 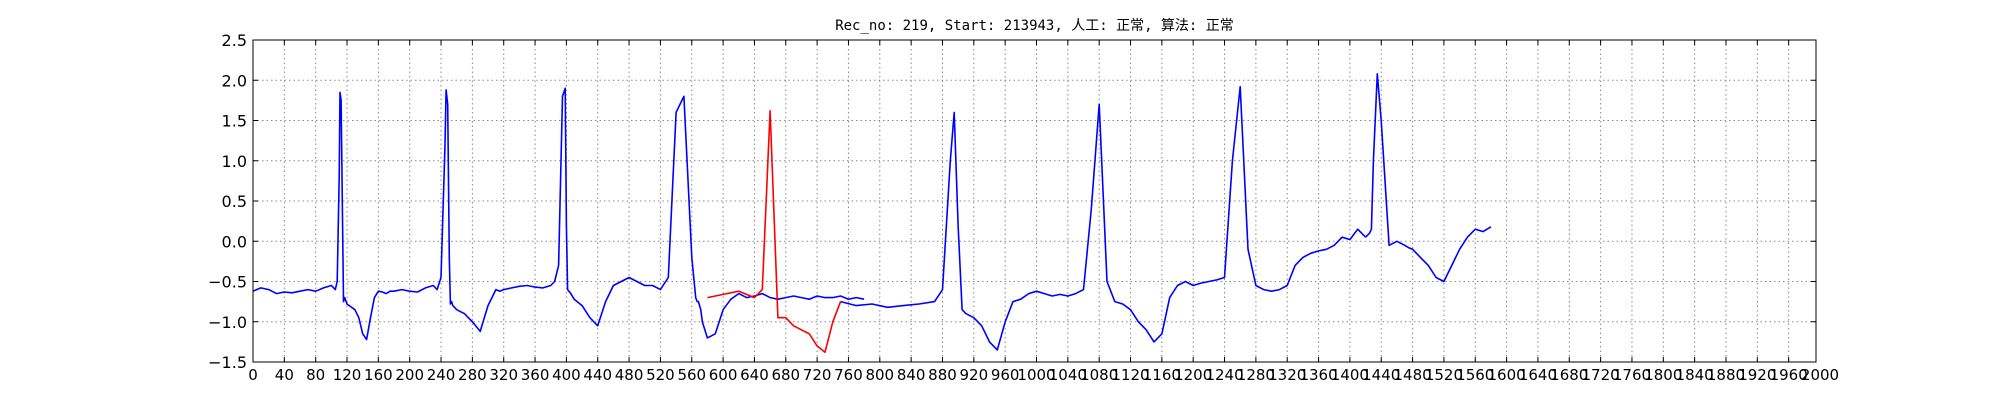 I want to click on y-tick-label: 1.0, so click(x=234, y=161).